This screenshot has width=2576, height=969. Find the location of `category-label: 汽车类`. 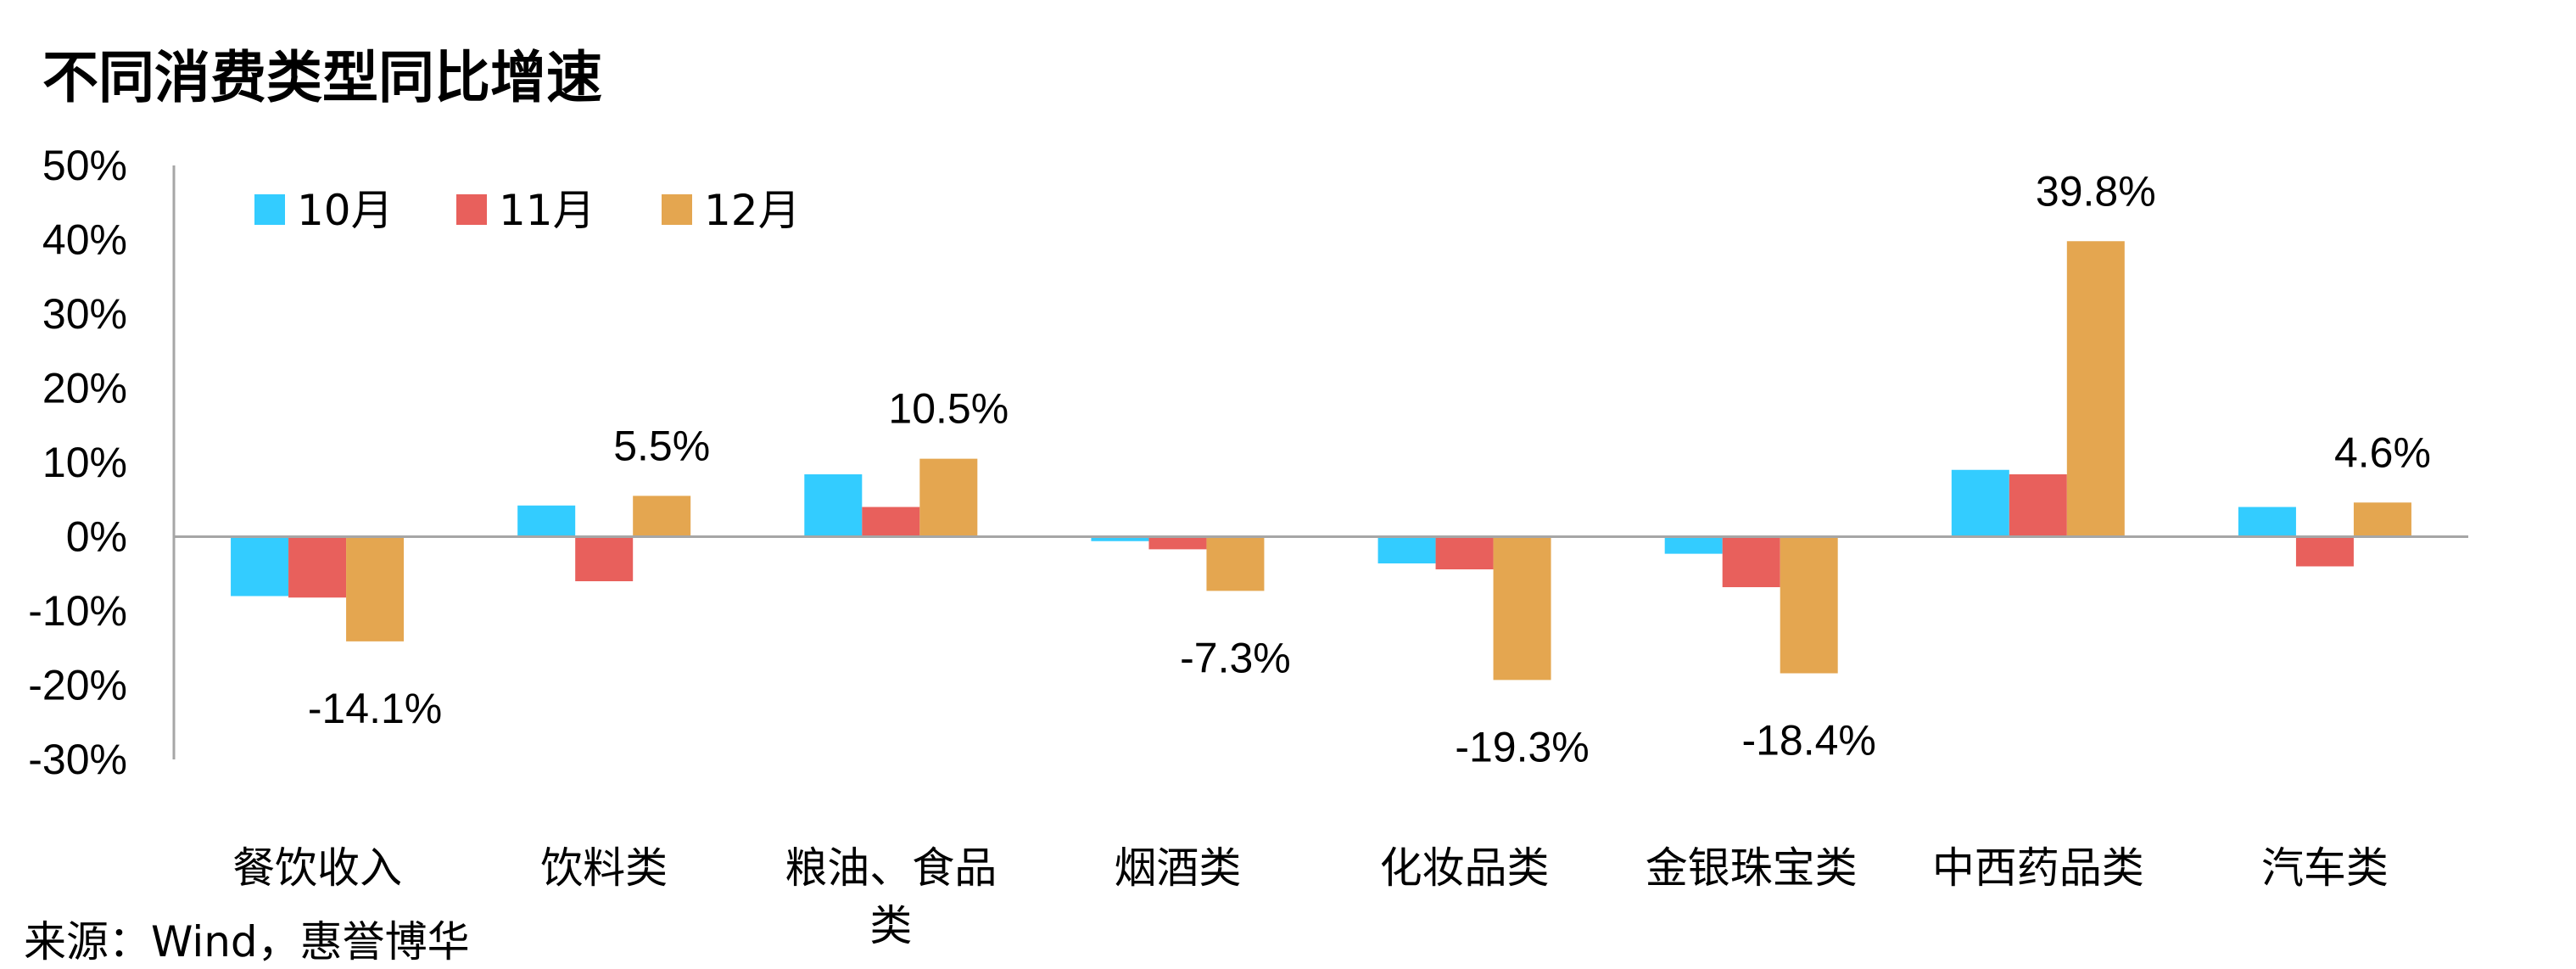

category-label: 汽车类 is located at coordinates (2325, 868).